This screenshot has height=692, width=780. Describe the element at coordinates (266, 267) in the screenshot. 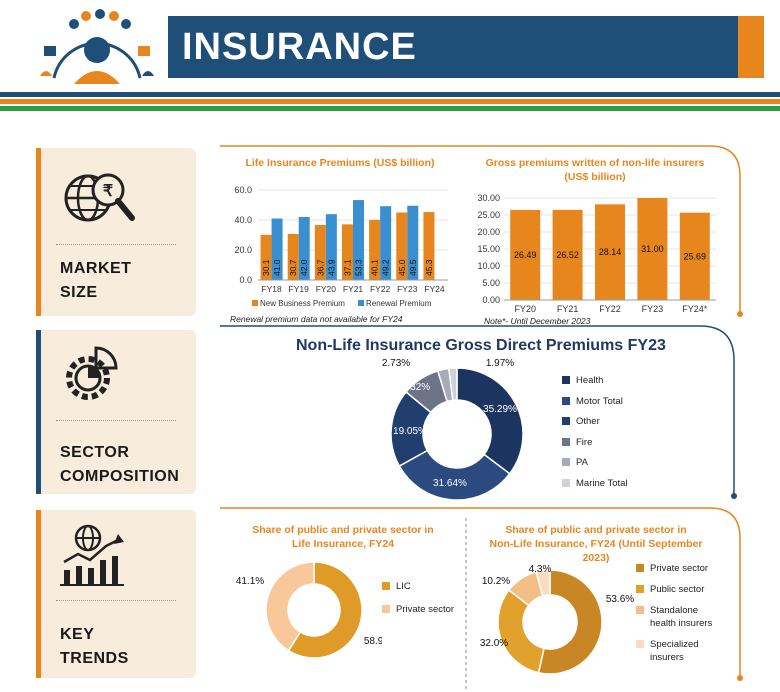

I see `bar-value-label: 30.1` at that location.